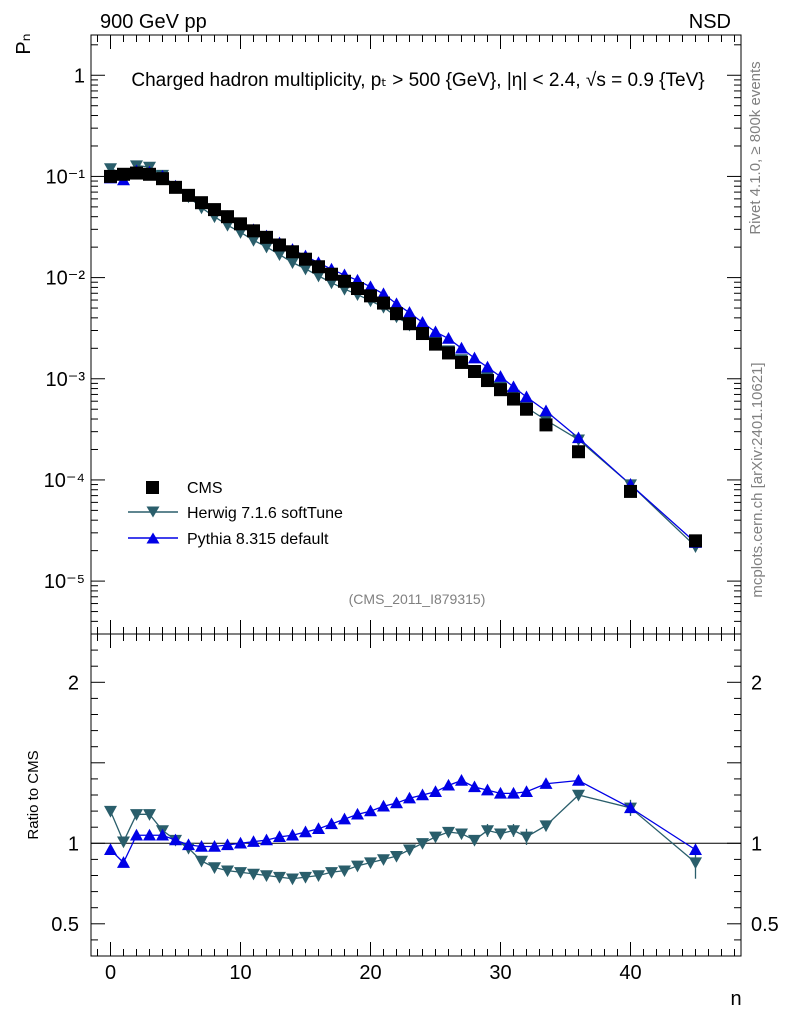 The height and width of the screenshot is (1024, 786). Describe the element at coordinates (755, 147) in the screenshot. I see `rivet-side-label: Rivet 4.1.0, ≥ 800k events` at that location.